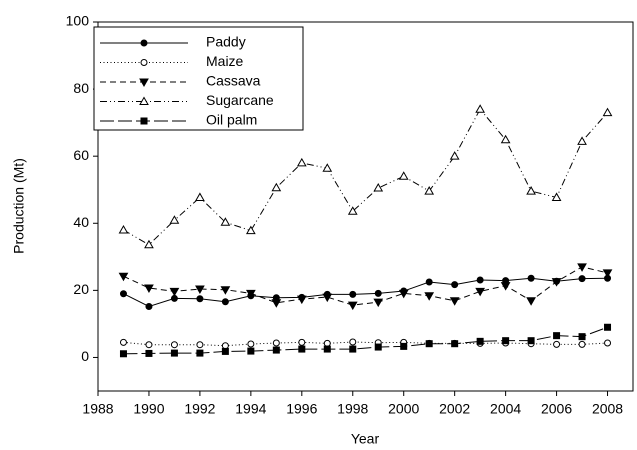  Describe the element at coordinates (85, 356) in the screenshot. I see `y-tick-label: 0` at that location.